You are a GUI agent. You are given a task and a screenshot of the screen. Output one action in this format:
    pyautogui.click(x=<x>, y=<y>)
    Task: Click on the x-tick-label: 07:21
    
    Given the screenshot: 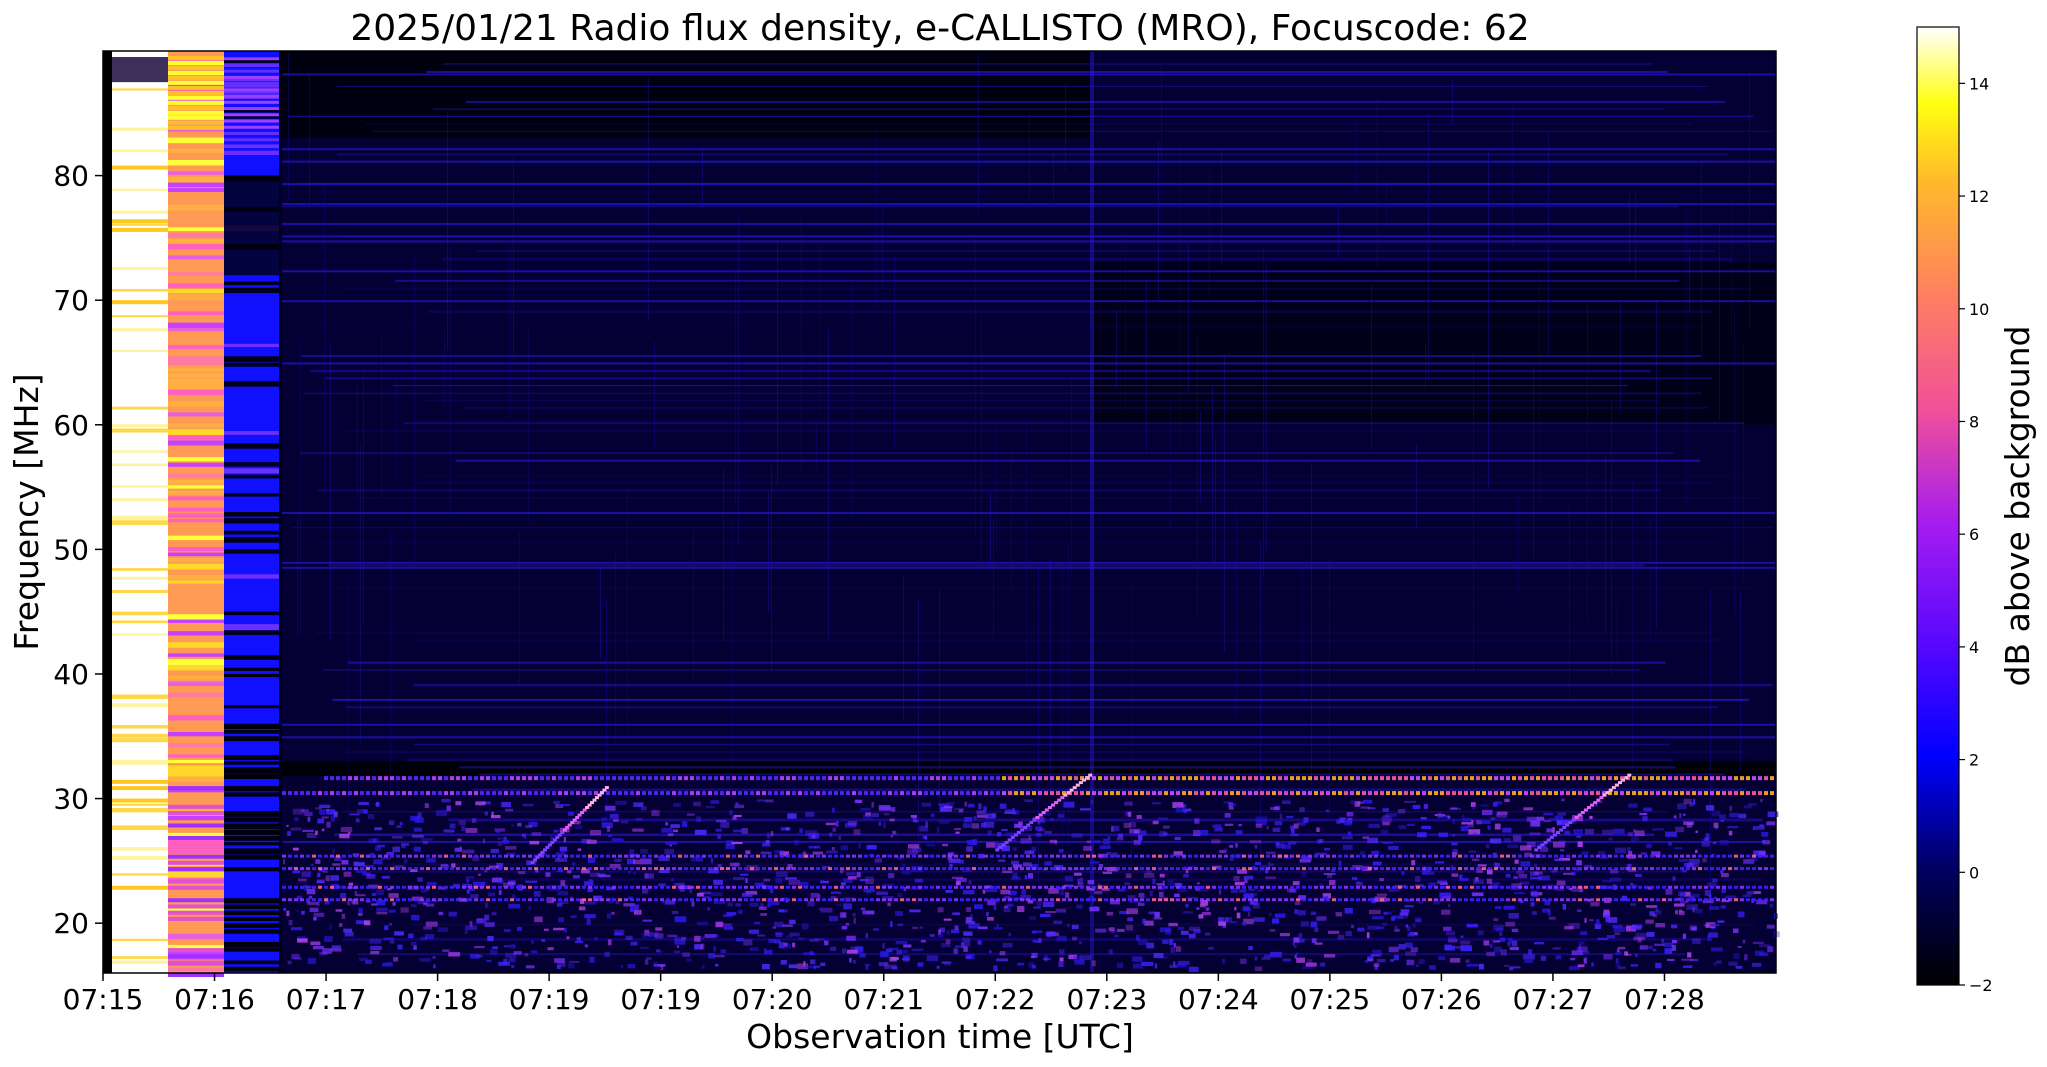 What is the action you would take?
    pyautogui.click(x=883, y=999)
    